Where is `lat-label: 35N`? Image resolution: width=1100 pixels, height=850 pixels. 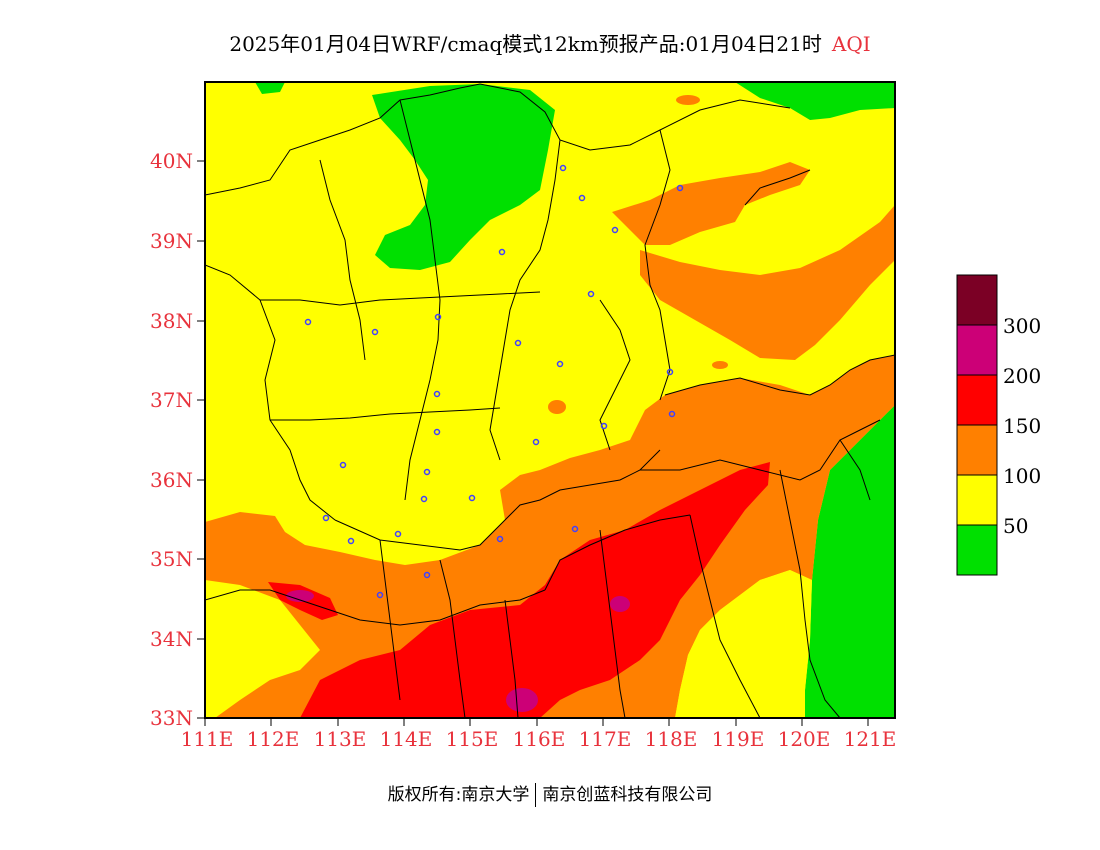 lat-label: 35N is located at coordinates (171, 559).